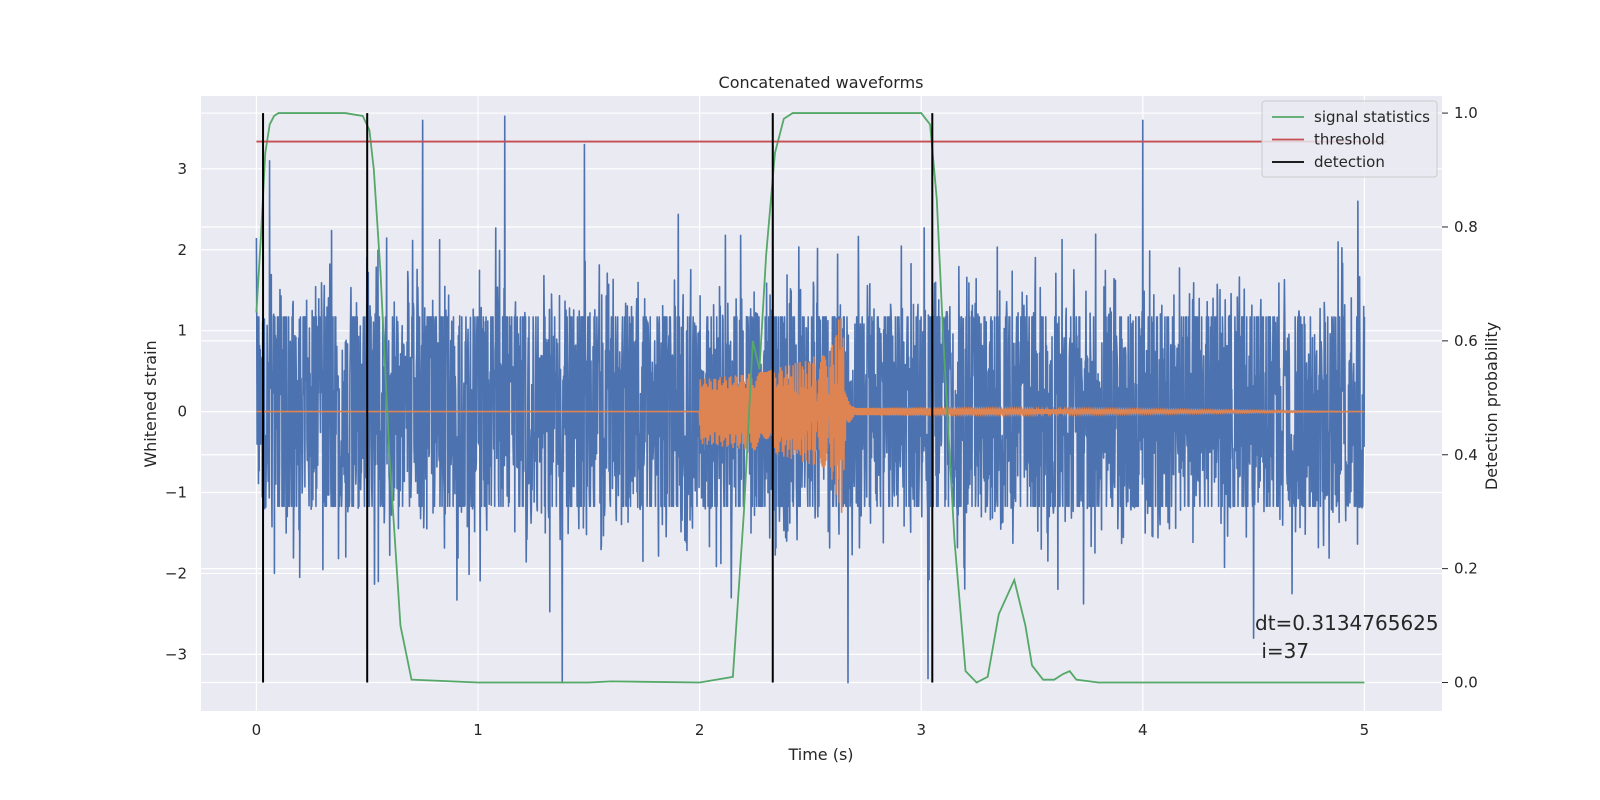  What do you see at coordinates (821, 82) in the screenshot?
I see `chart-title: Concatenated waveforms` at bounding box center [821, 82].